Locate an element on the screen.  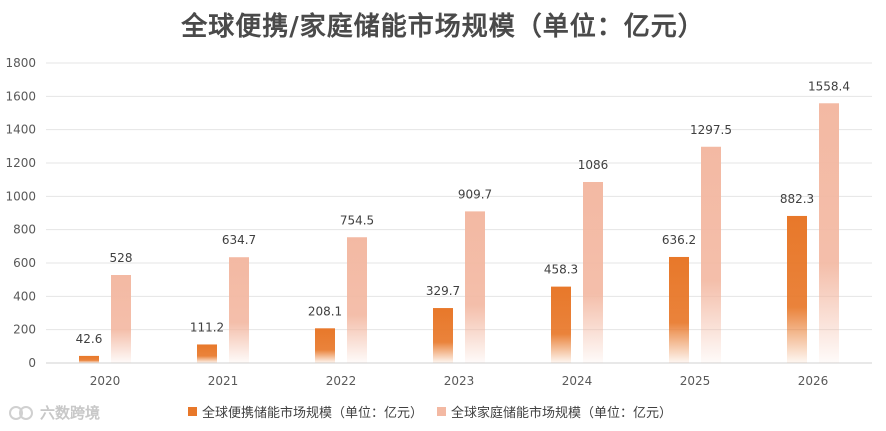
x-tick-label: 2024 is located at coordinates (577, 381).